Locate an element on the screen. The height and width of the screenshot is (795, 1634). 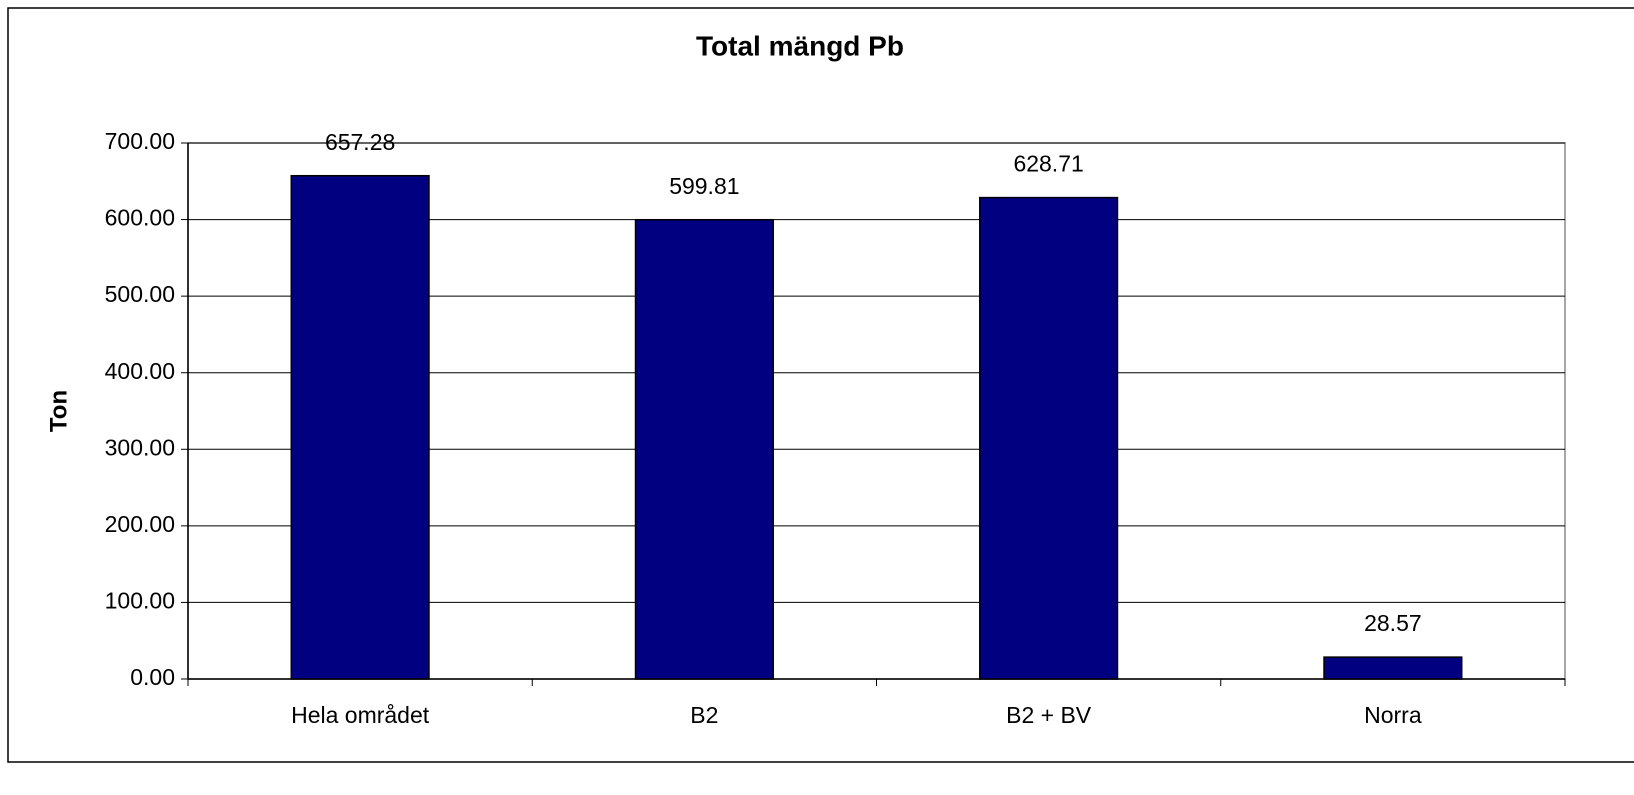
y-tick-label: 100.00 is located at coordinates (140, 601).